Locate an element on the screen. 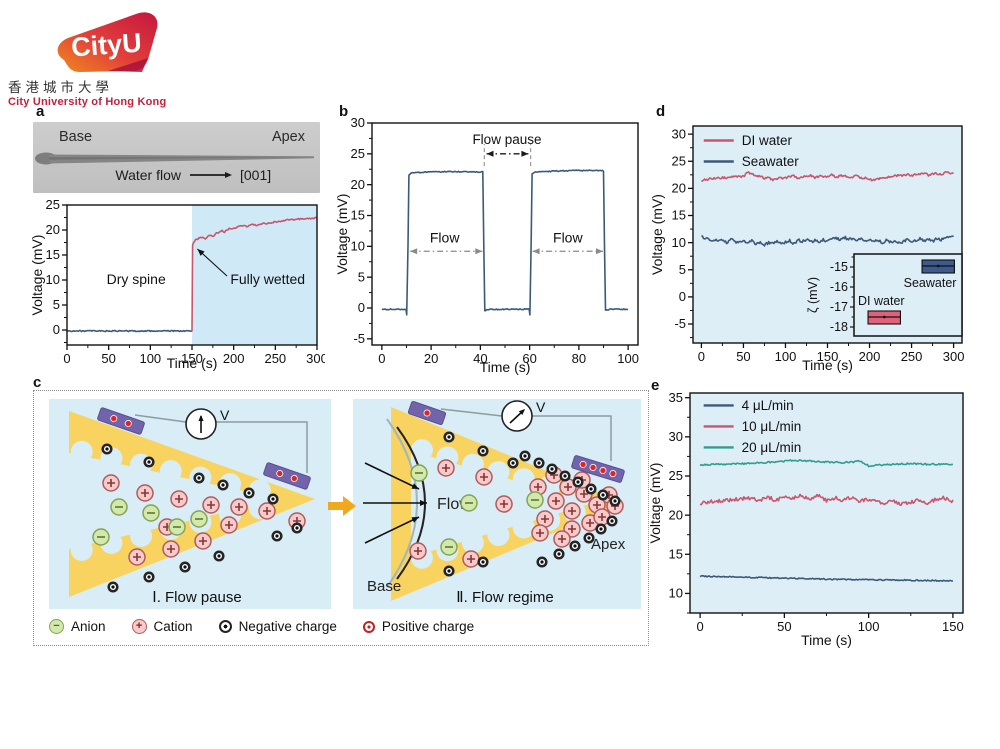 Image resolution: width=1000 pixels, height=749 pixels. svg-text: 35 is located at coordinates (676, 397).